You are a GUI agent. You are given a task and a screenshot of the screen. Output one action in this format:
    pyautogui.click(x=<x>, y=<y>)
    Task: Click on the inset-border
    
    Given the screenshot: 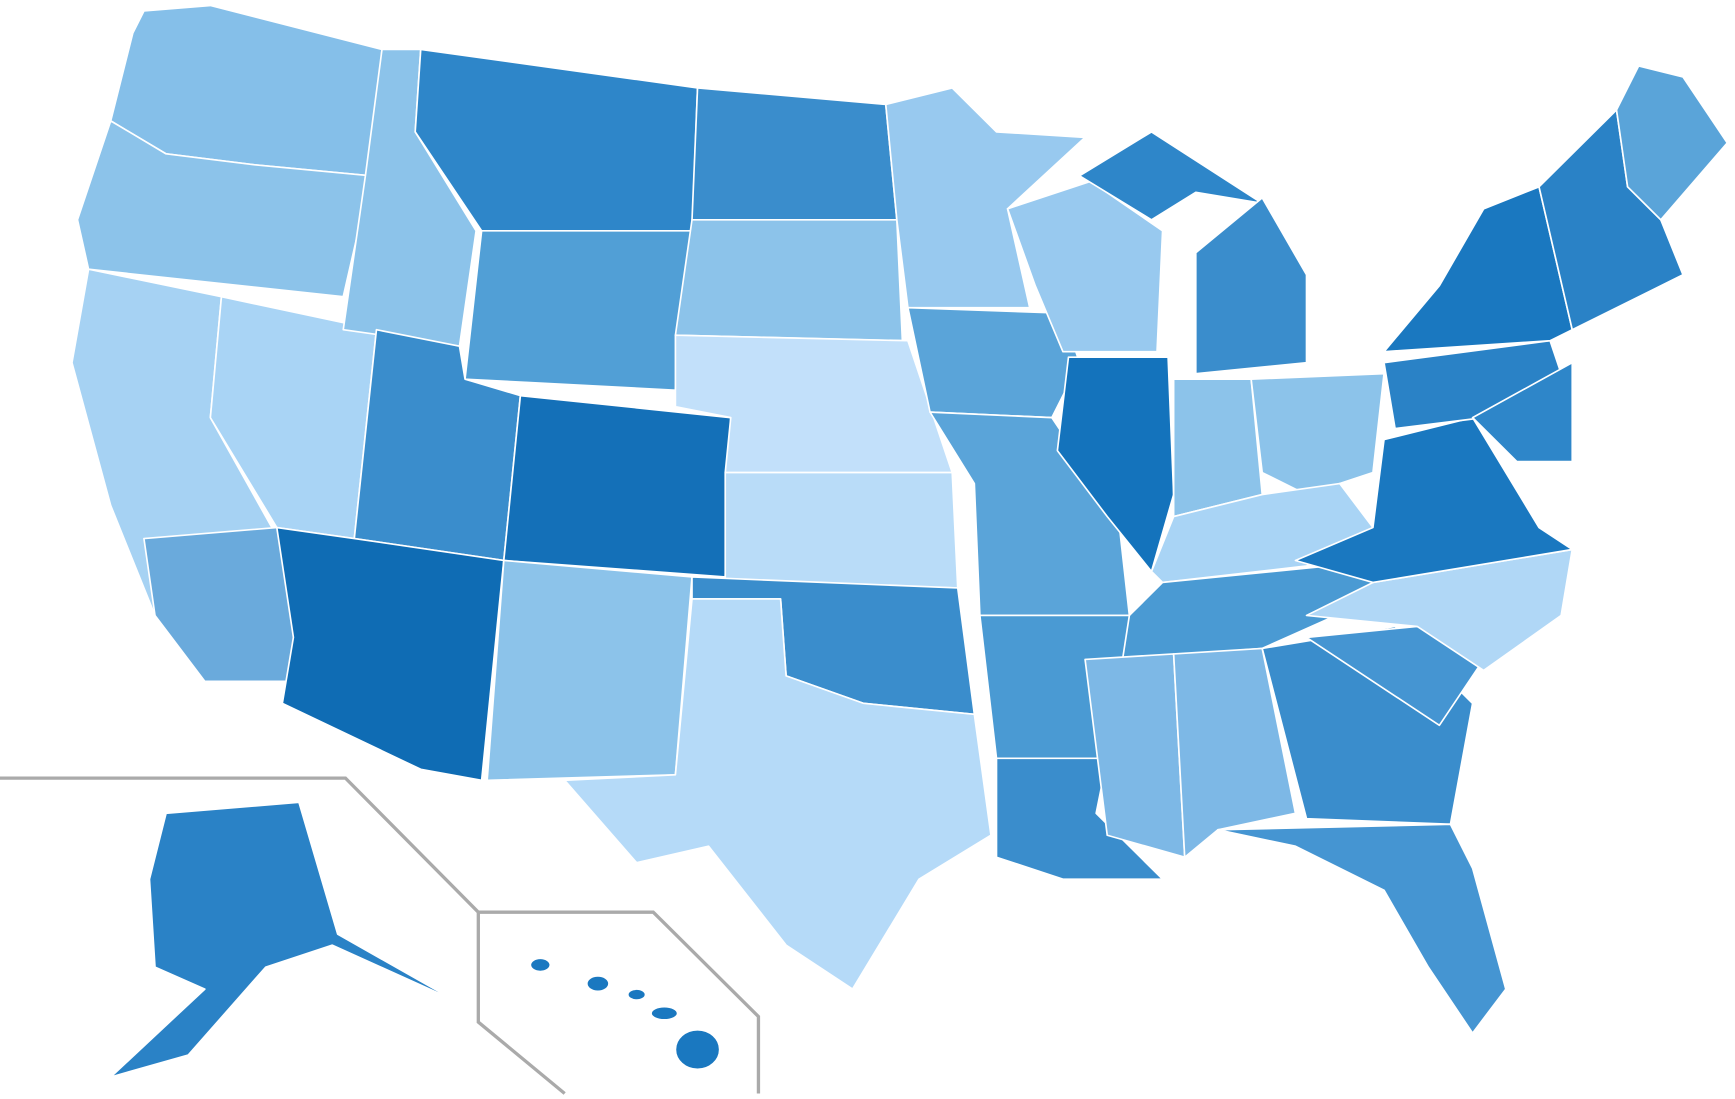 What is the action you would take?
    pyautogui.click(x=619, y=1002)
    